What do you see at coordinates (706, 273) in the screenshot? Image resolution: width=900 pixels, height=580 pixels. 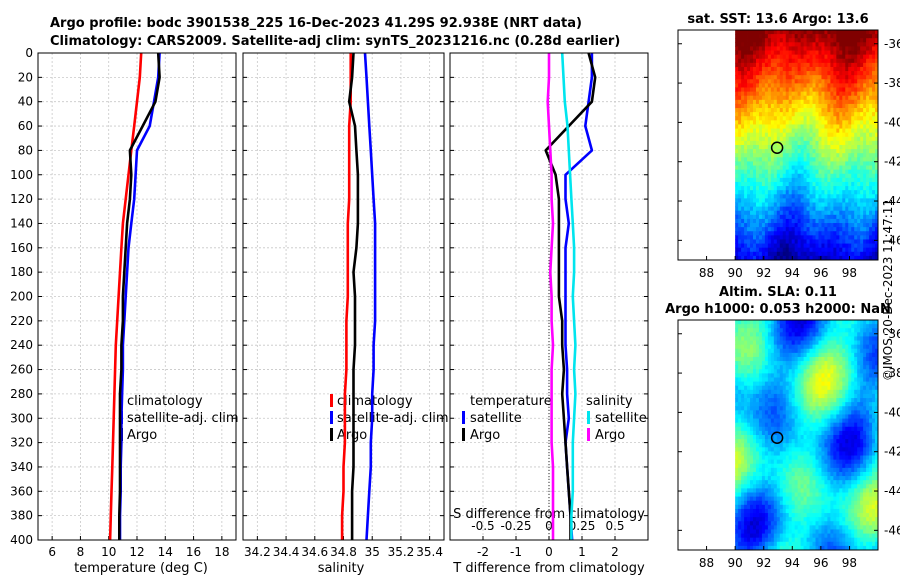 I see `x-tick-label: 88` at bounding box center [706, 273].